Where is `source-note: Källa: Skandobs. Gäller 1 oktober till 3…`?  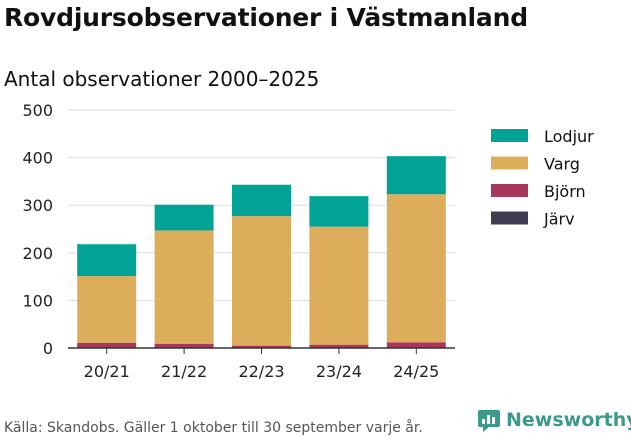
source-note: Källa: Skandobs. Gäller 1 oktober till 3… is located at coordinates (213, 428).